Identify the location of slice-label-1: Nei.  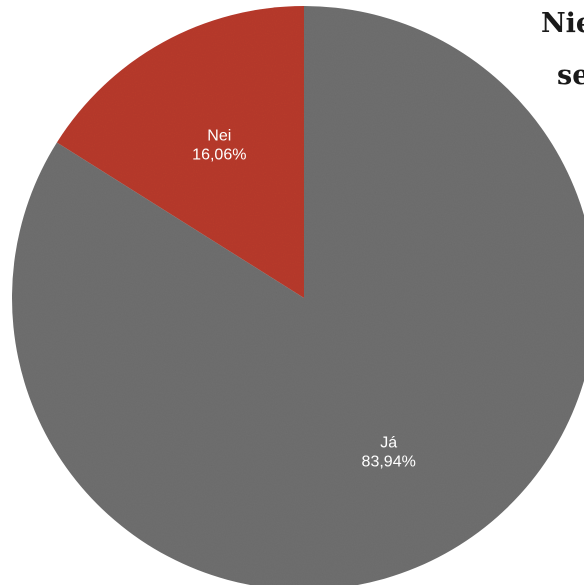
(219, 136).